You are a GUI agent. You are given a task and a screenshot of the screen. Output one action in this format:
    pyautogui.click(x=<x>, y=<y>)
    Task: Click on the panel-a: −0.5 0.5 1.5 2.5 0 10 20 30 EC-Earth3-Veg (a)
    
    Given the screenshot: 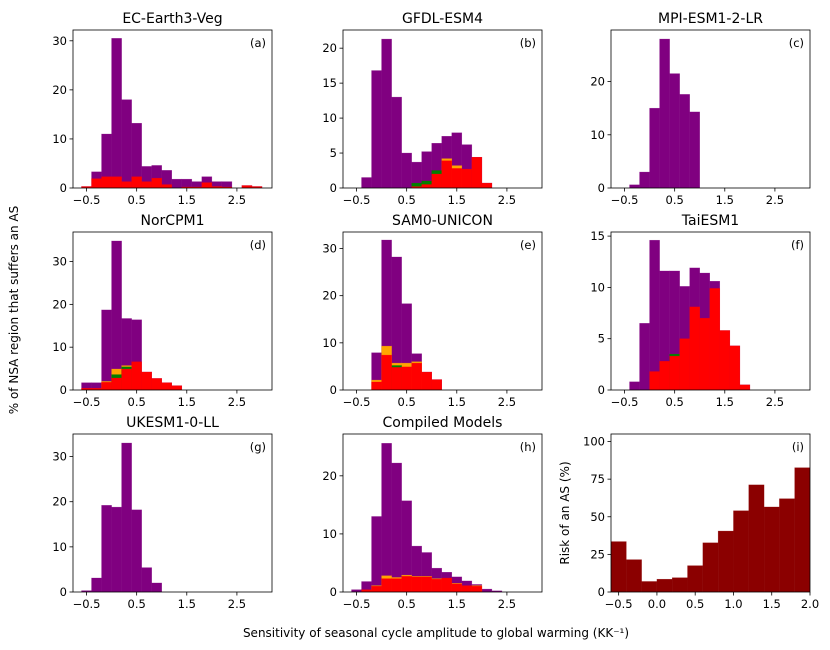 What is the action you would take?
    pyautogui.click(x=162, y=109)
    